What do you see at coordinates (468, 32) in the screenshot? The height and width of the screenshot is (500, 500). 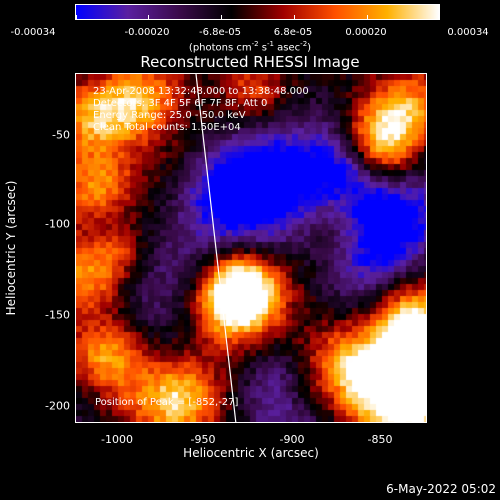 I see `colorbar-tick-label: 0.00034` at bounding box center [468, 32].